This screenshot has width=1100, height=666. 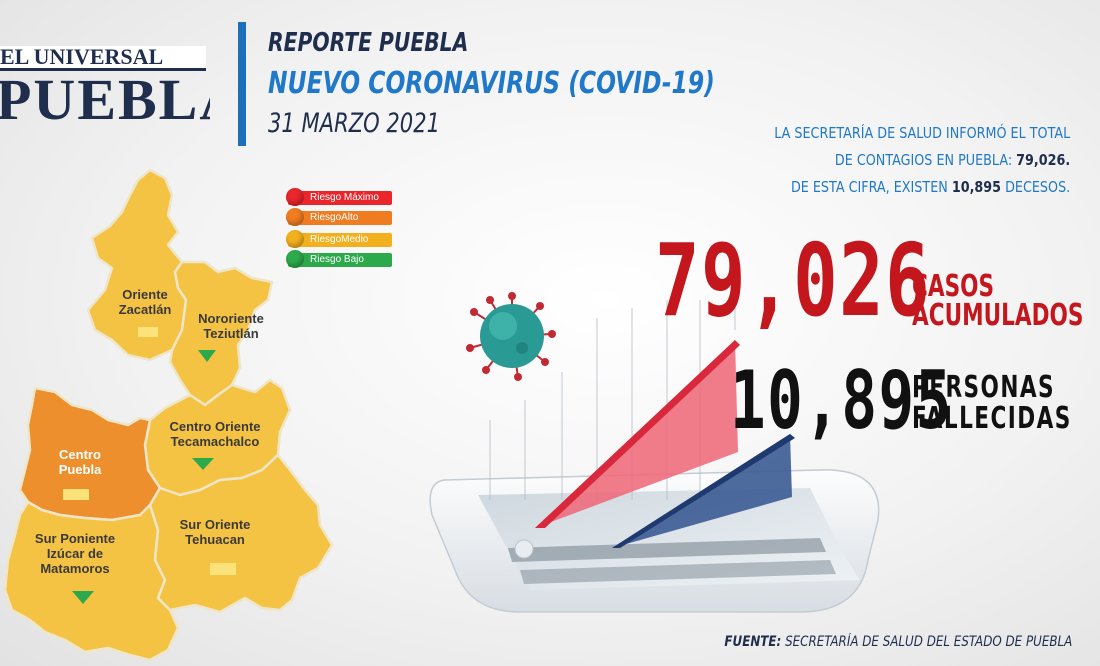 I want to click on legend-riesgo-medio: RiesgoMedio, so click(x=339, y=239).